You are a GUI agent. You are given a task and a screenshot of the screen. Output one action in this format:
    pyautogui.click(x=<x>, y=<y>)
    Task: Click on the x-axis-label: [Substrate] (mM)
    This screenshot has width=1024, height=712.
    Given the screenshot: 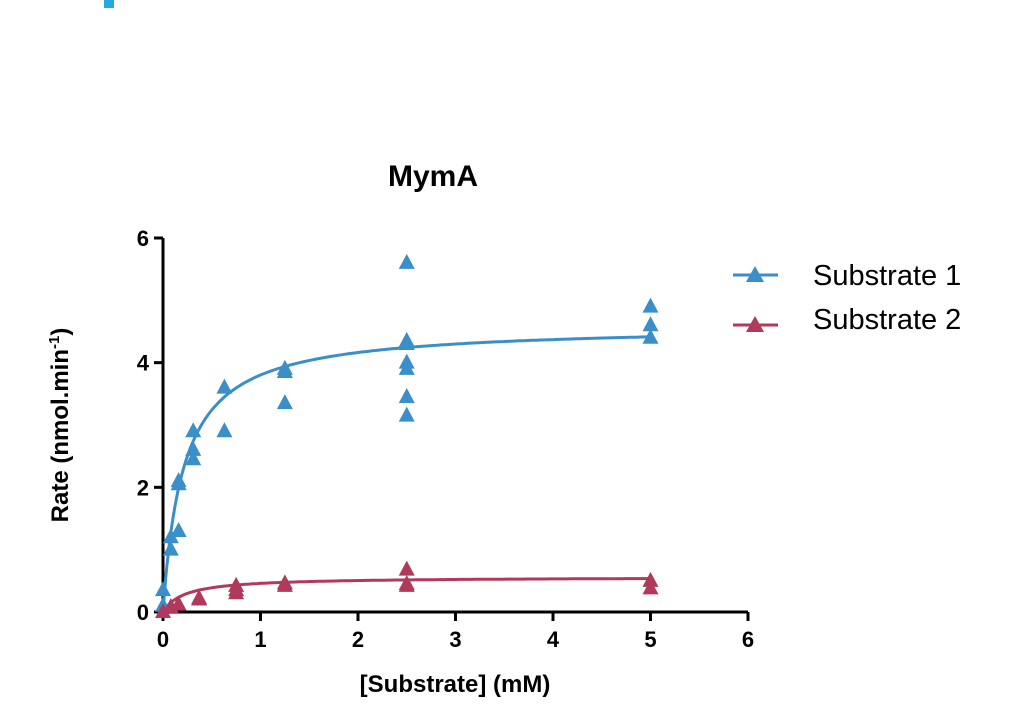 What is the action you would take?
    pyautogui.click(x=455, y=684)
    